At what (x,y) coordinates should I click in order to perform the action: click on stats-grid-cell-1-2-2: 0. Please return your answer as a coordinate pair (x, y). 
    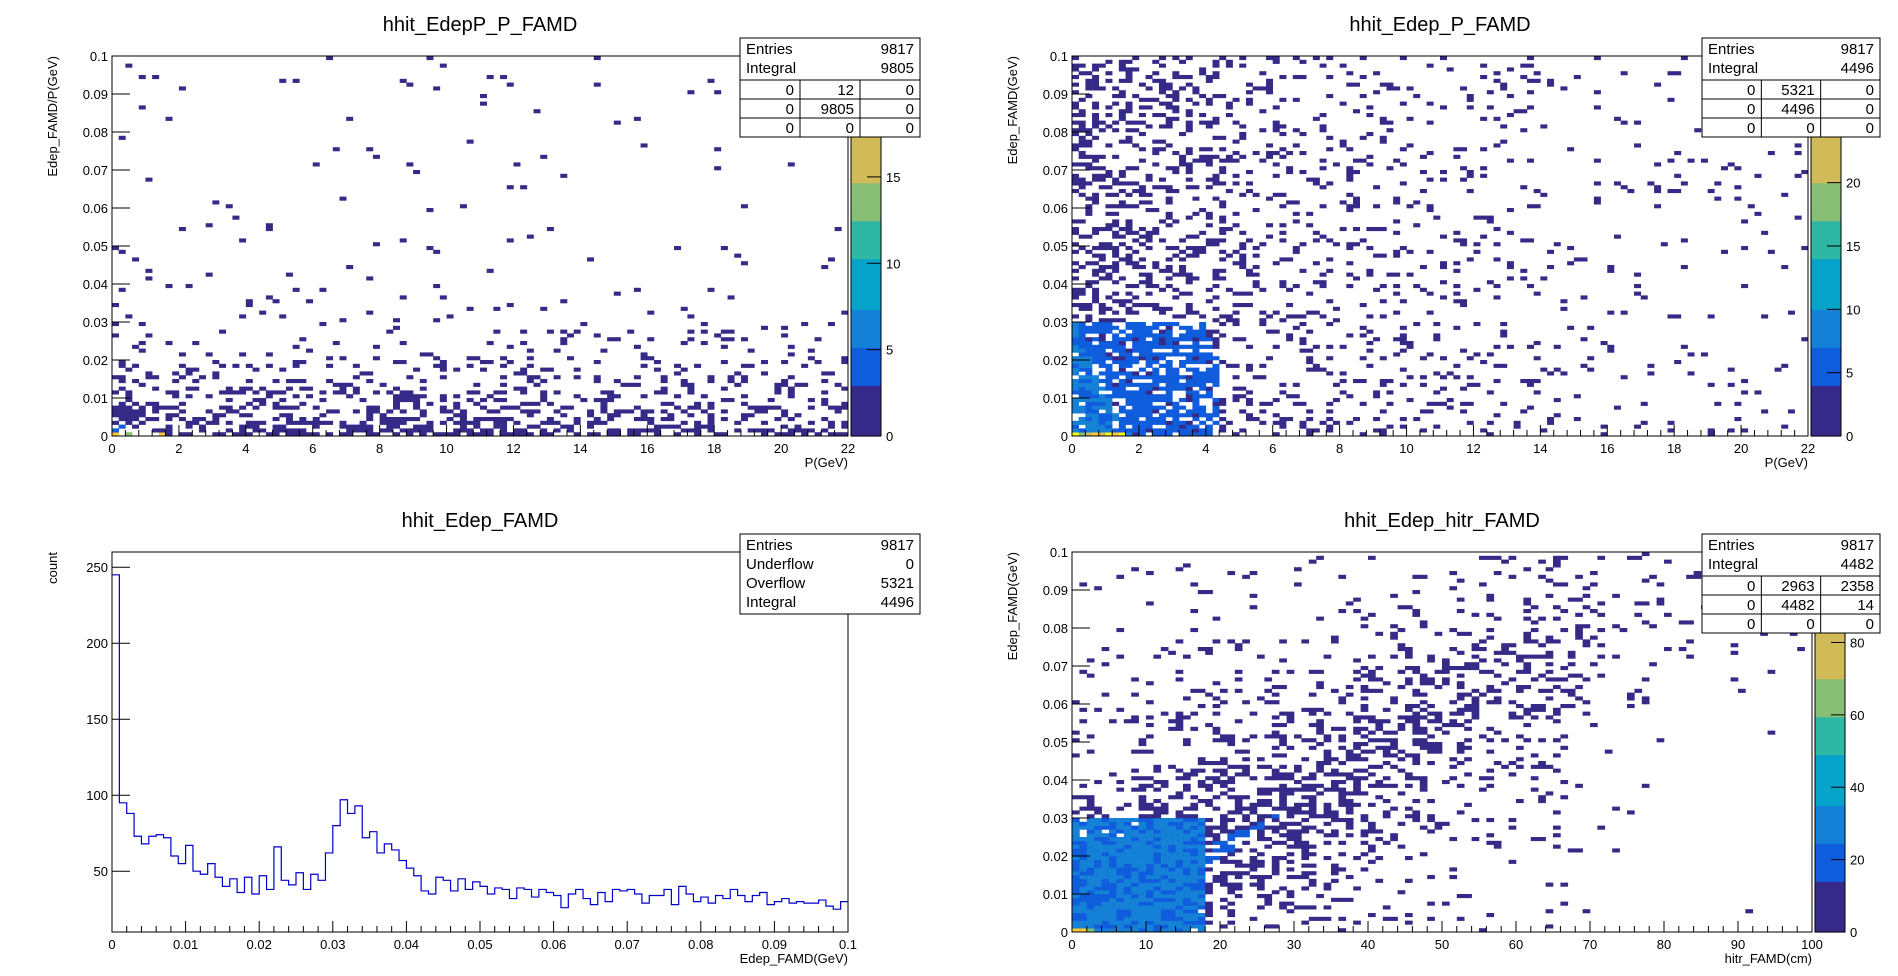
    Looking at the image, I should click on (1870, 128).